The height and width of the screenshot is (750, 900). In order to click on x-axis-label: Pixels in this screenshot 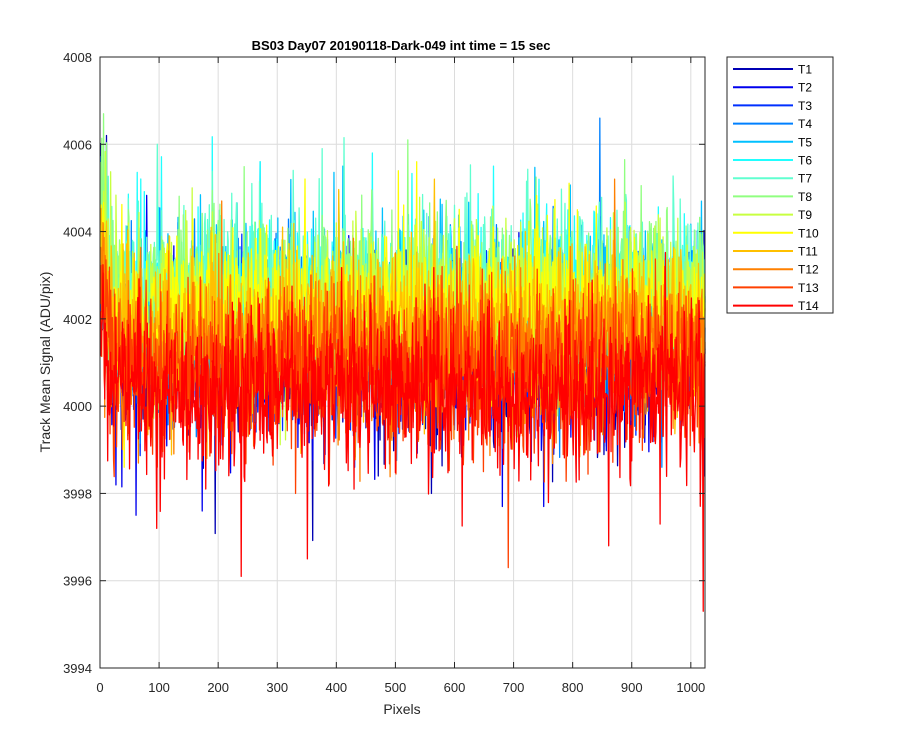, I will do `click(401, 709)`.